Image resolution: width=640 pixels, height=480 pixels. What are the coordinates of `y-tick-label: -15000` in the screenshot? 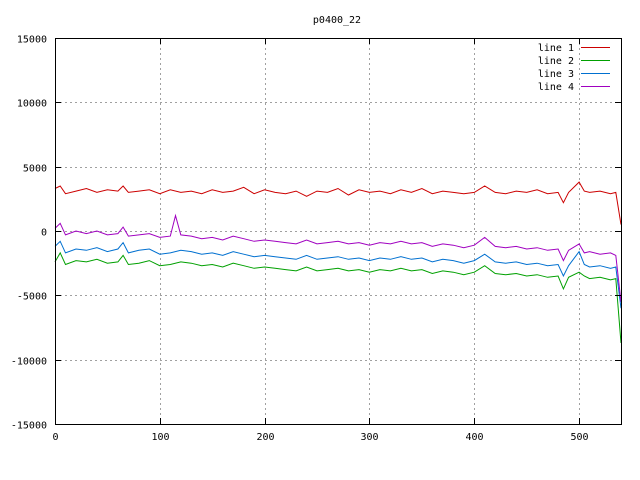 It's located at (29, 426).